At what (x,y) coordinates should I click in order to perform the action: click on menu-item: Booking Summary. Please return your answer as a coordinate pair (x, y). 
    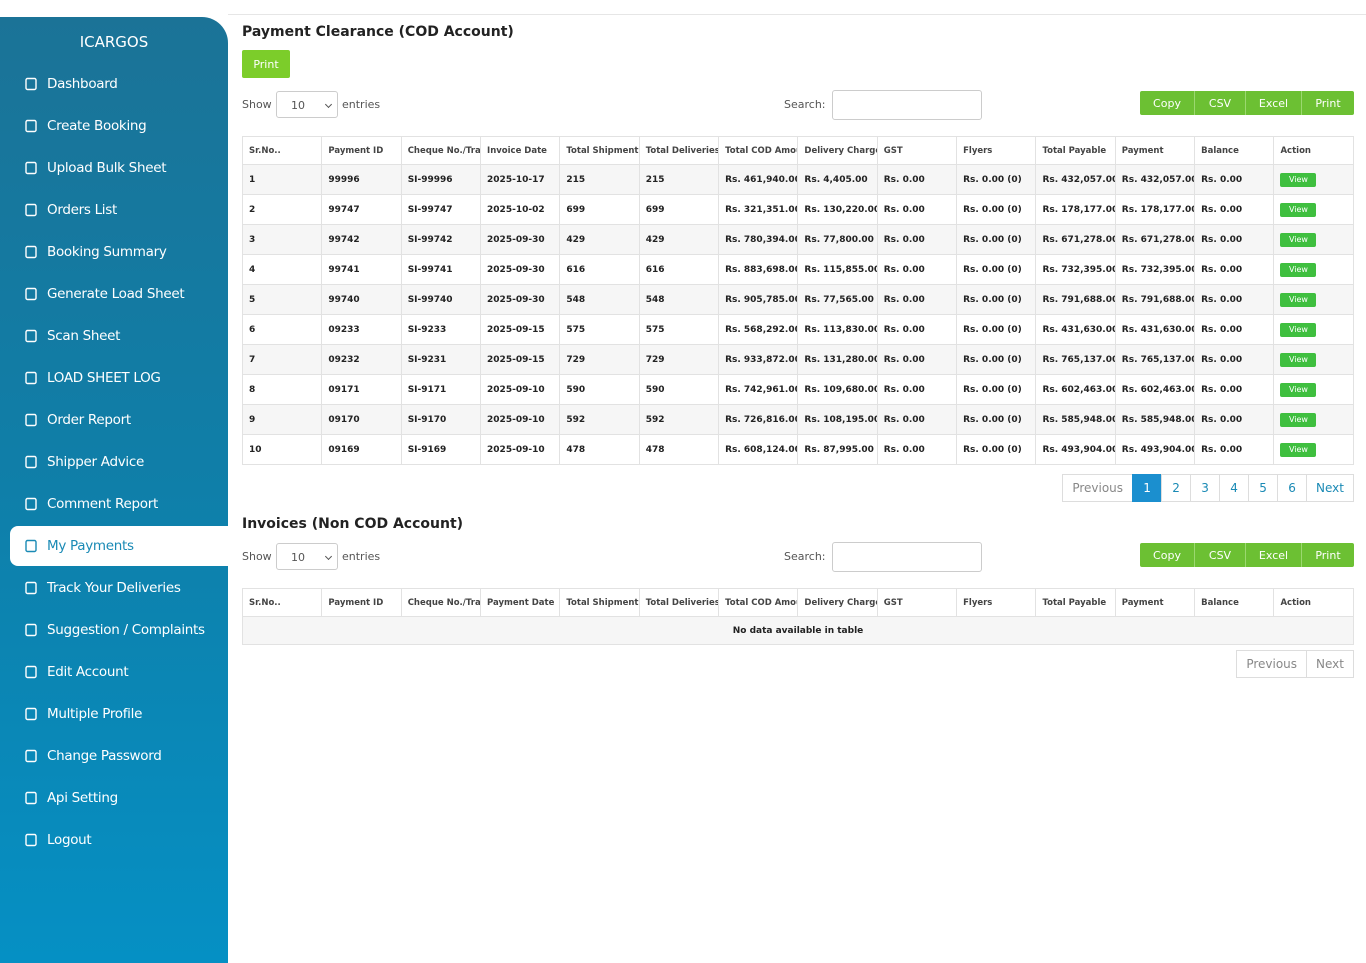
    Looking at the image, I should click on (119, 252).